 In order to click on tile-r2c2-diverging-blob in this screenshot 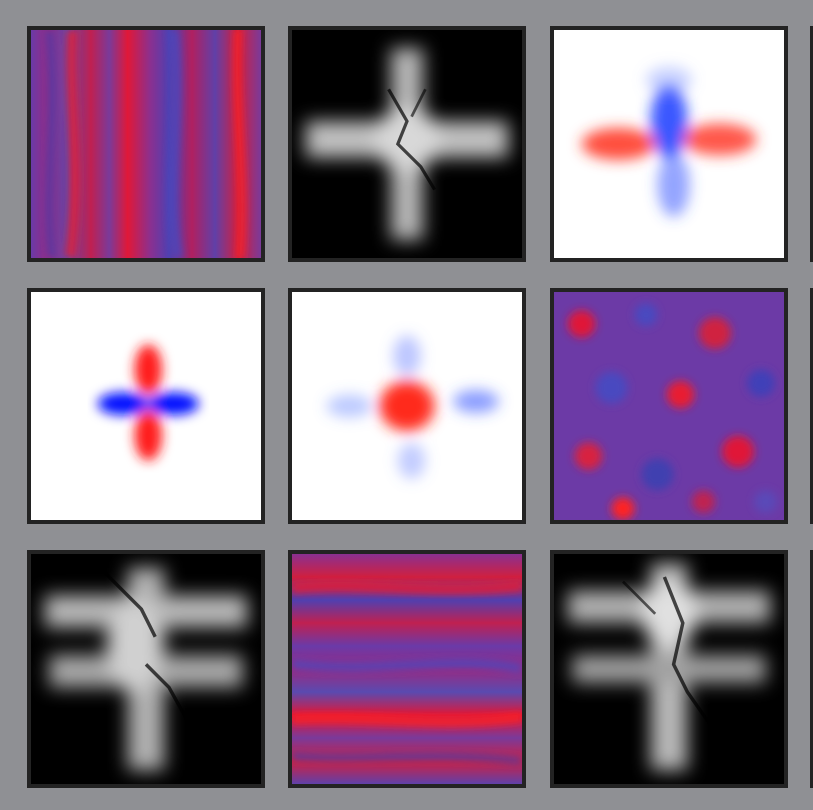, I will do `click(407, 406)`.